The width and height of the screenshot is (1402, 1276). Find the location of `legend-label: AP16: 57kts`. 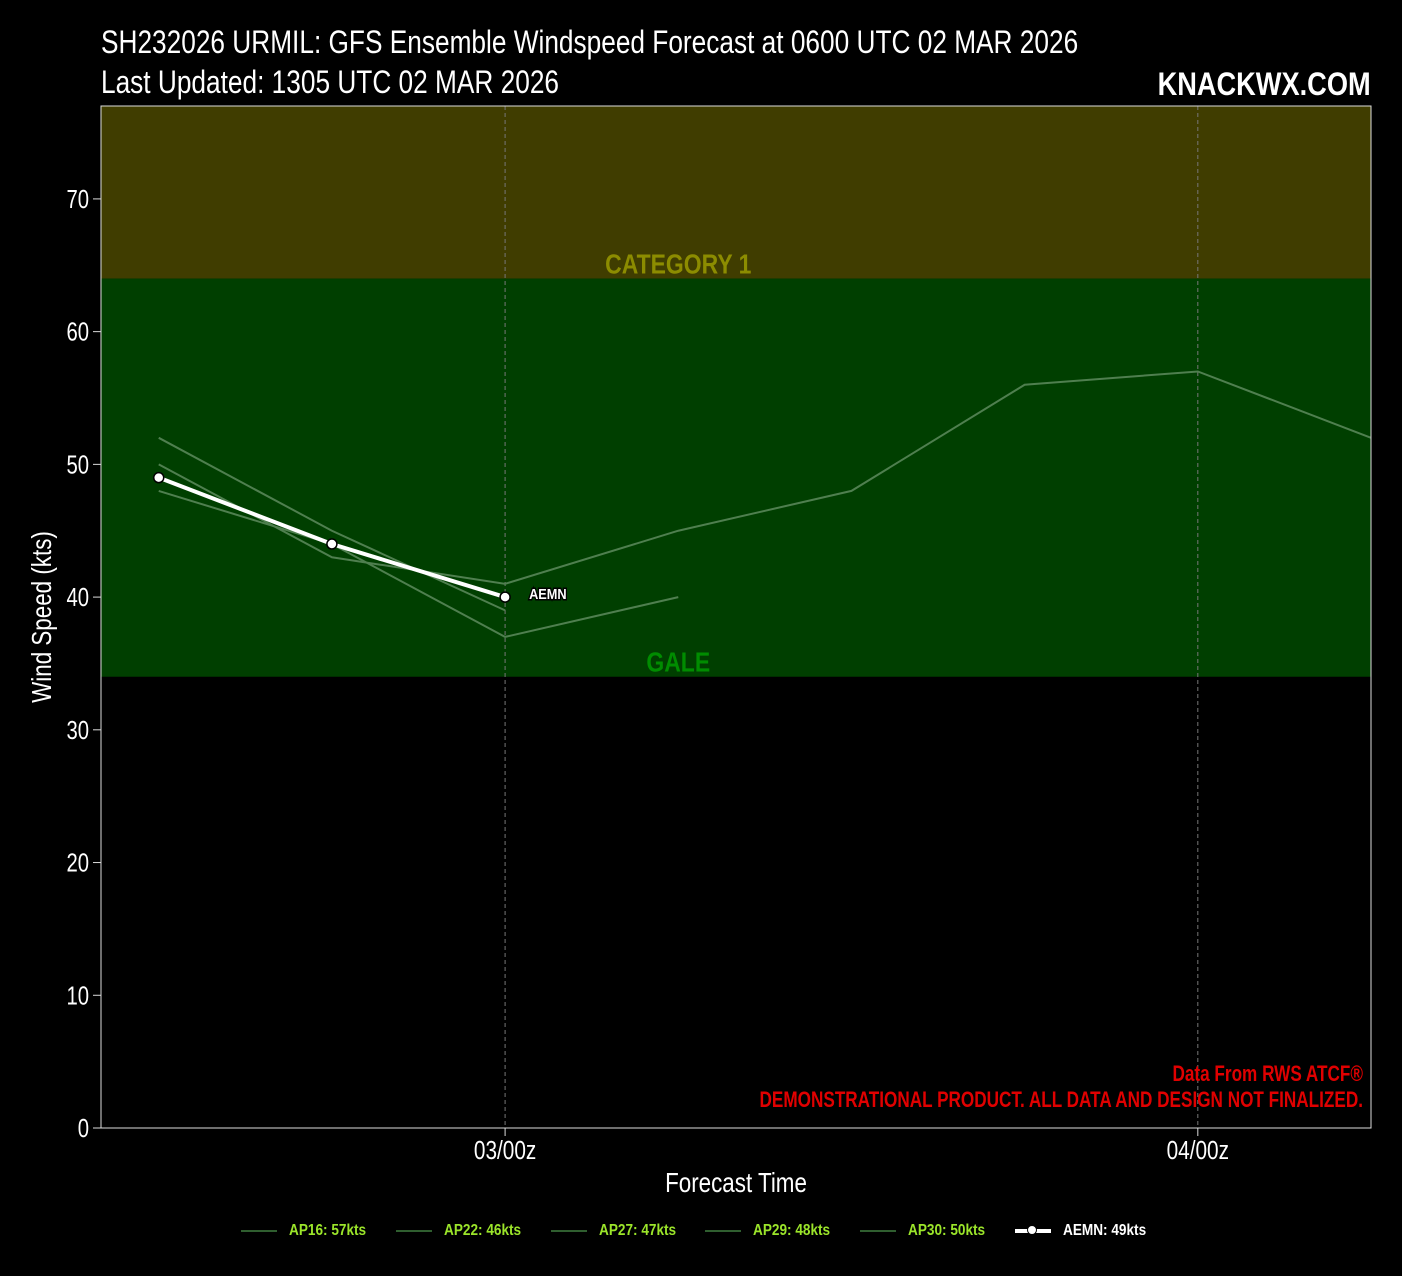

legend-label: AP16: 57kts is located at coordinates (328, 1230).